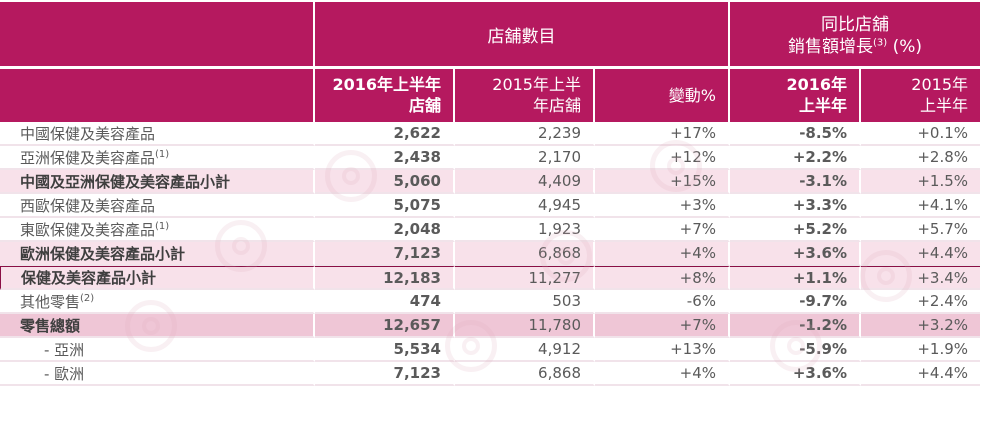 The image size is (983, 437). What do you see at coordinates (385, 302) in the screenshot?
I see `cell-2016-stores: 474` at bounding box center [385, 302].